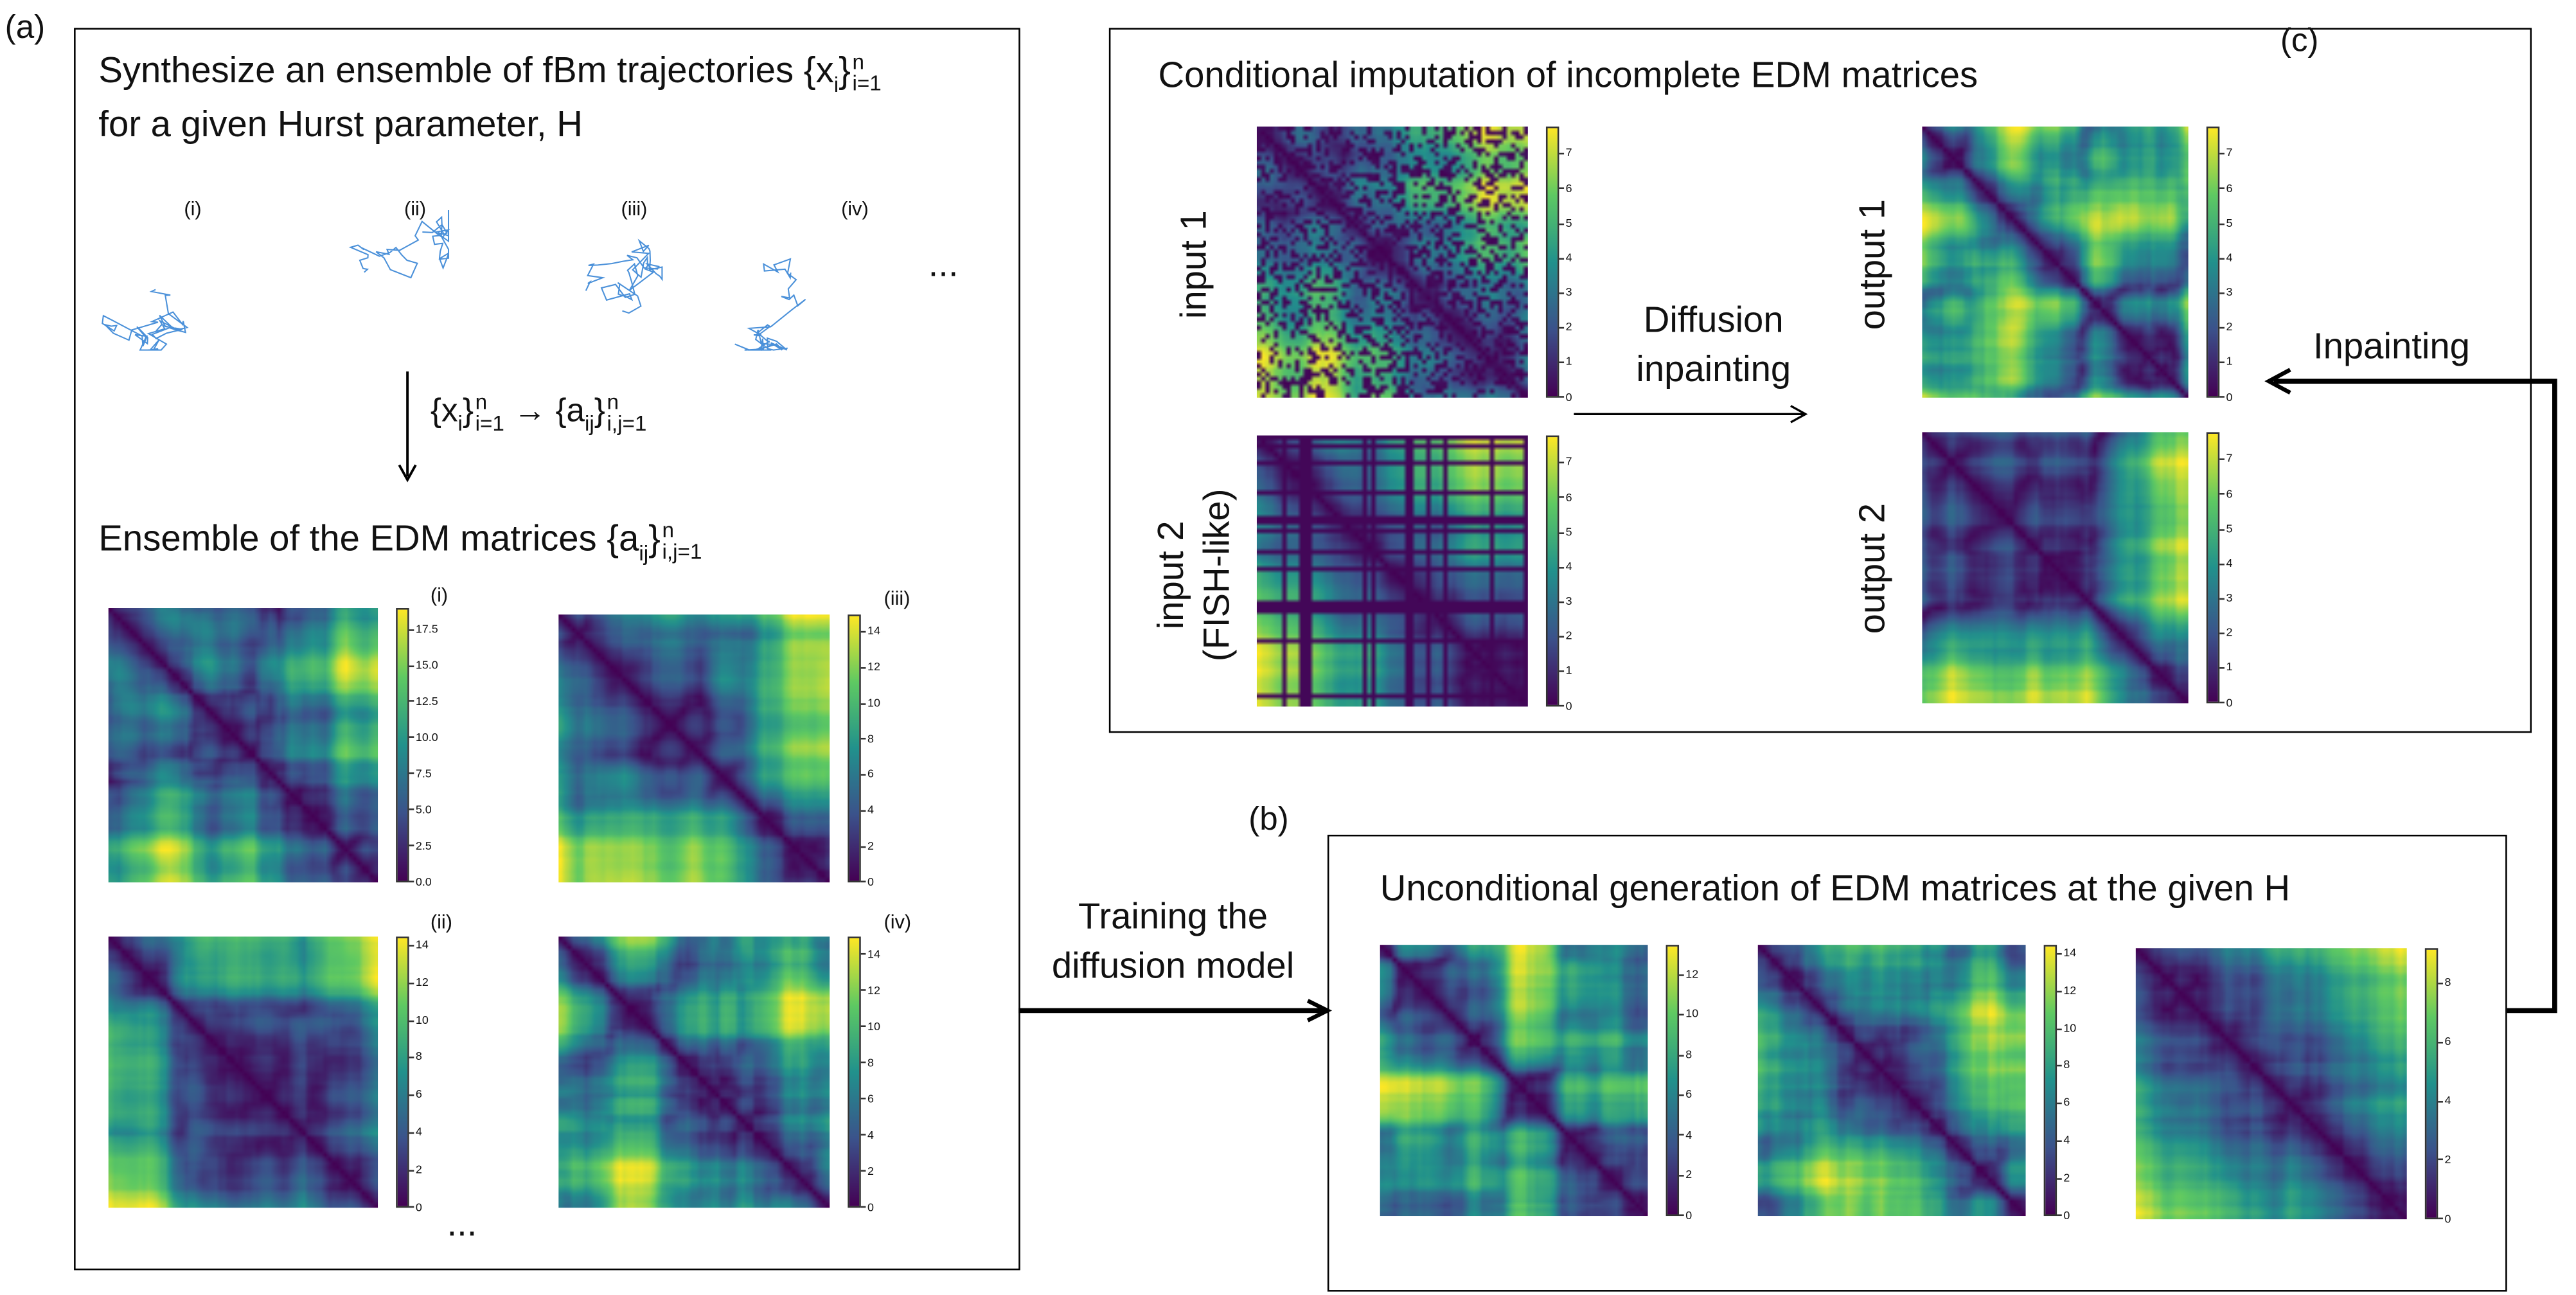  I want to click on input1-matrix-colorbar, so click(1552, 262).